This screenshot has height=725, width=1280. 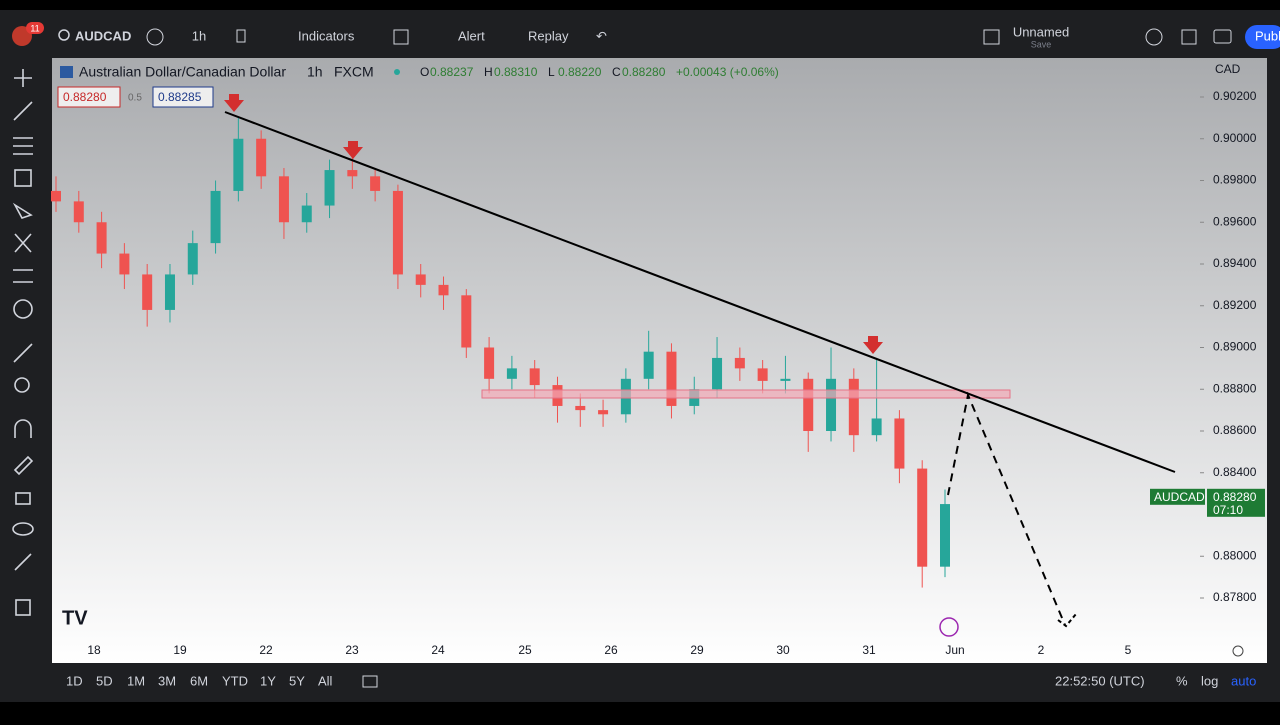 I want to click on time-tick: Jun, so click(x=954, y=650).